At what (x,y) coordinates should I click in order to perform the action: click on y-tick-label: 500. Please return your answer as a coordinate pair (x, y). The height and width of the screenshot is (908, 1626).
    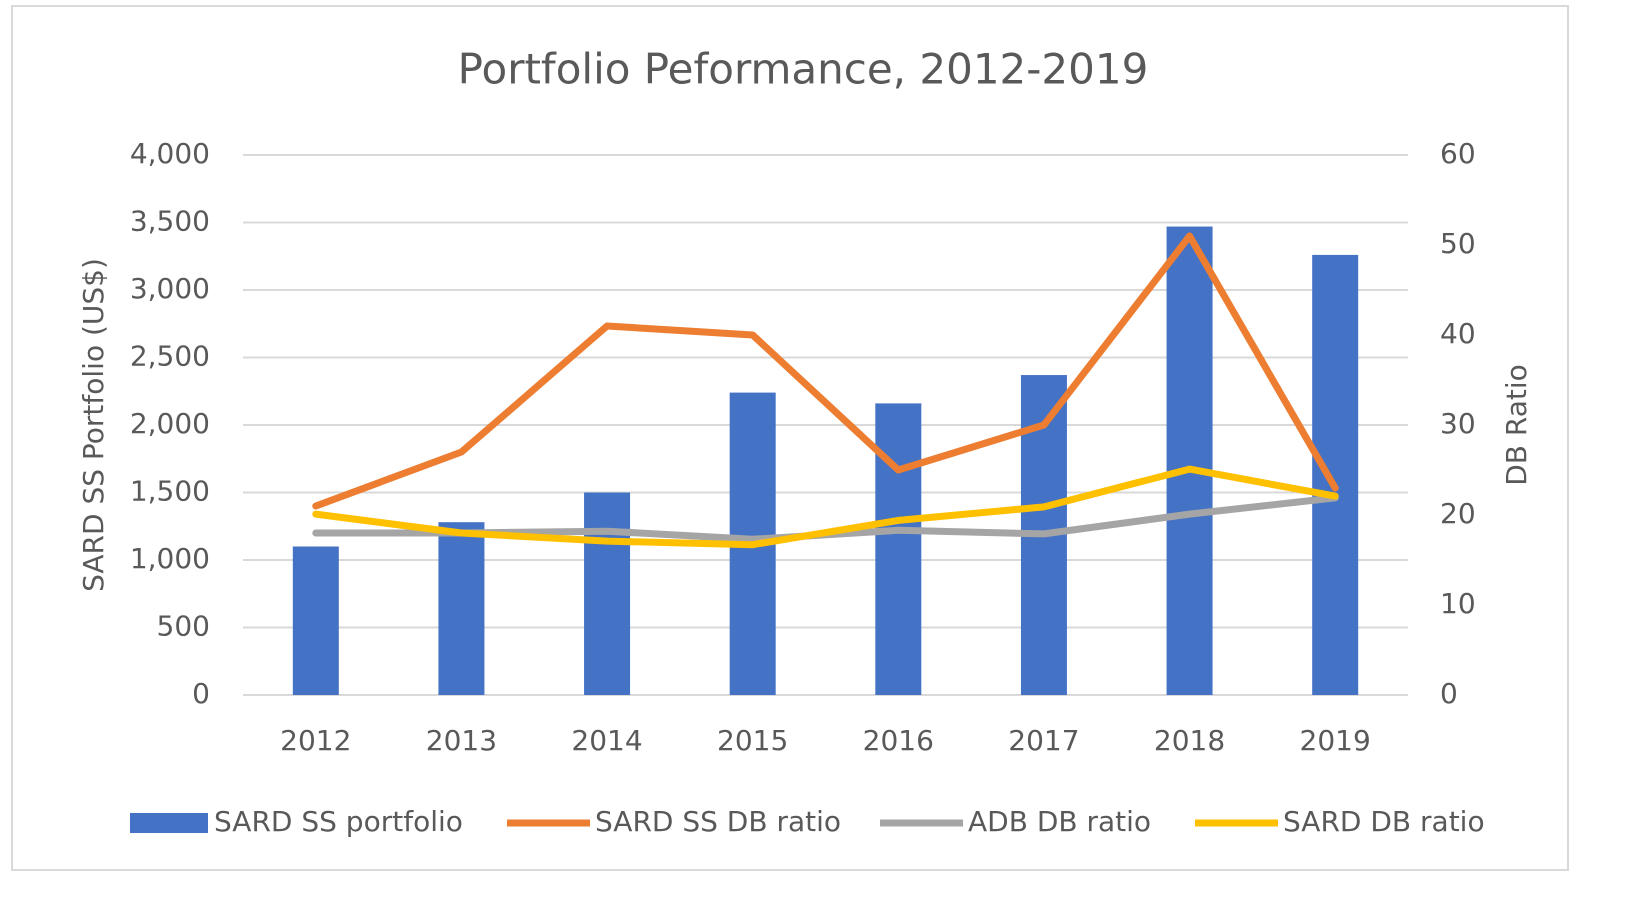
    Looking at the image, I should click on (183, 626).